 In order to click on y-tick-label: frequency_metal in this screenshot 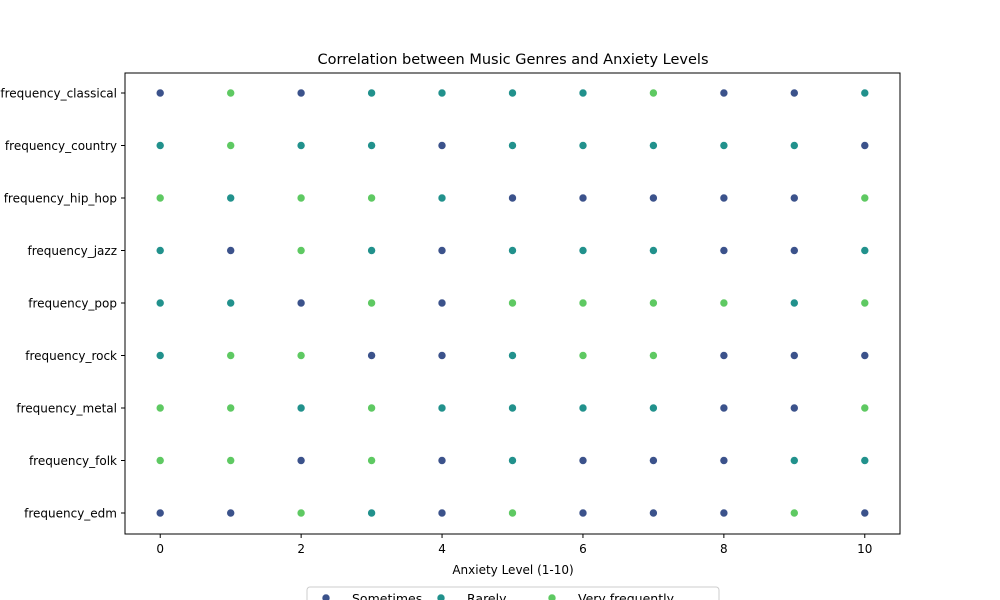, I will do `click(66, 409)`.